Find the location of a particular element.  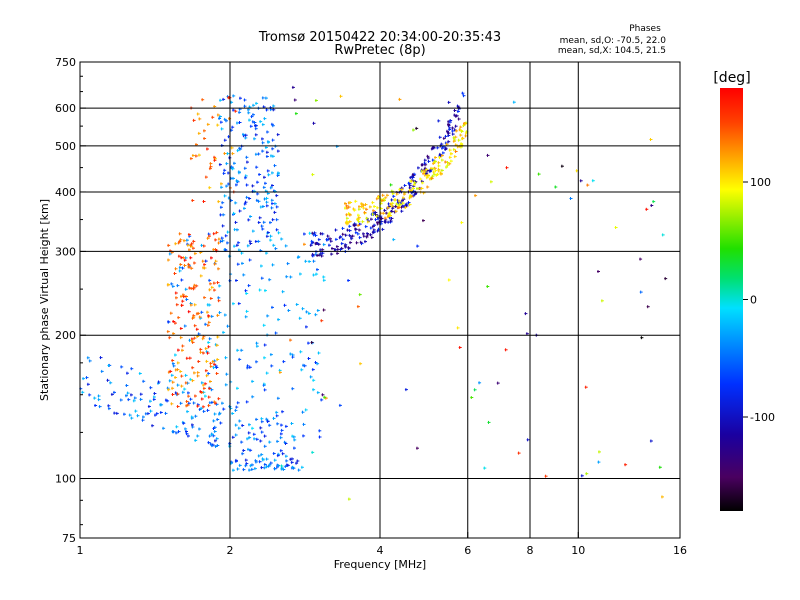

colorbar-tick-label: -100 is located at coordinates (762, 417).